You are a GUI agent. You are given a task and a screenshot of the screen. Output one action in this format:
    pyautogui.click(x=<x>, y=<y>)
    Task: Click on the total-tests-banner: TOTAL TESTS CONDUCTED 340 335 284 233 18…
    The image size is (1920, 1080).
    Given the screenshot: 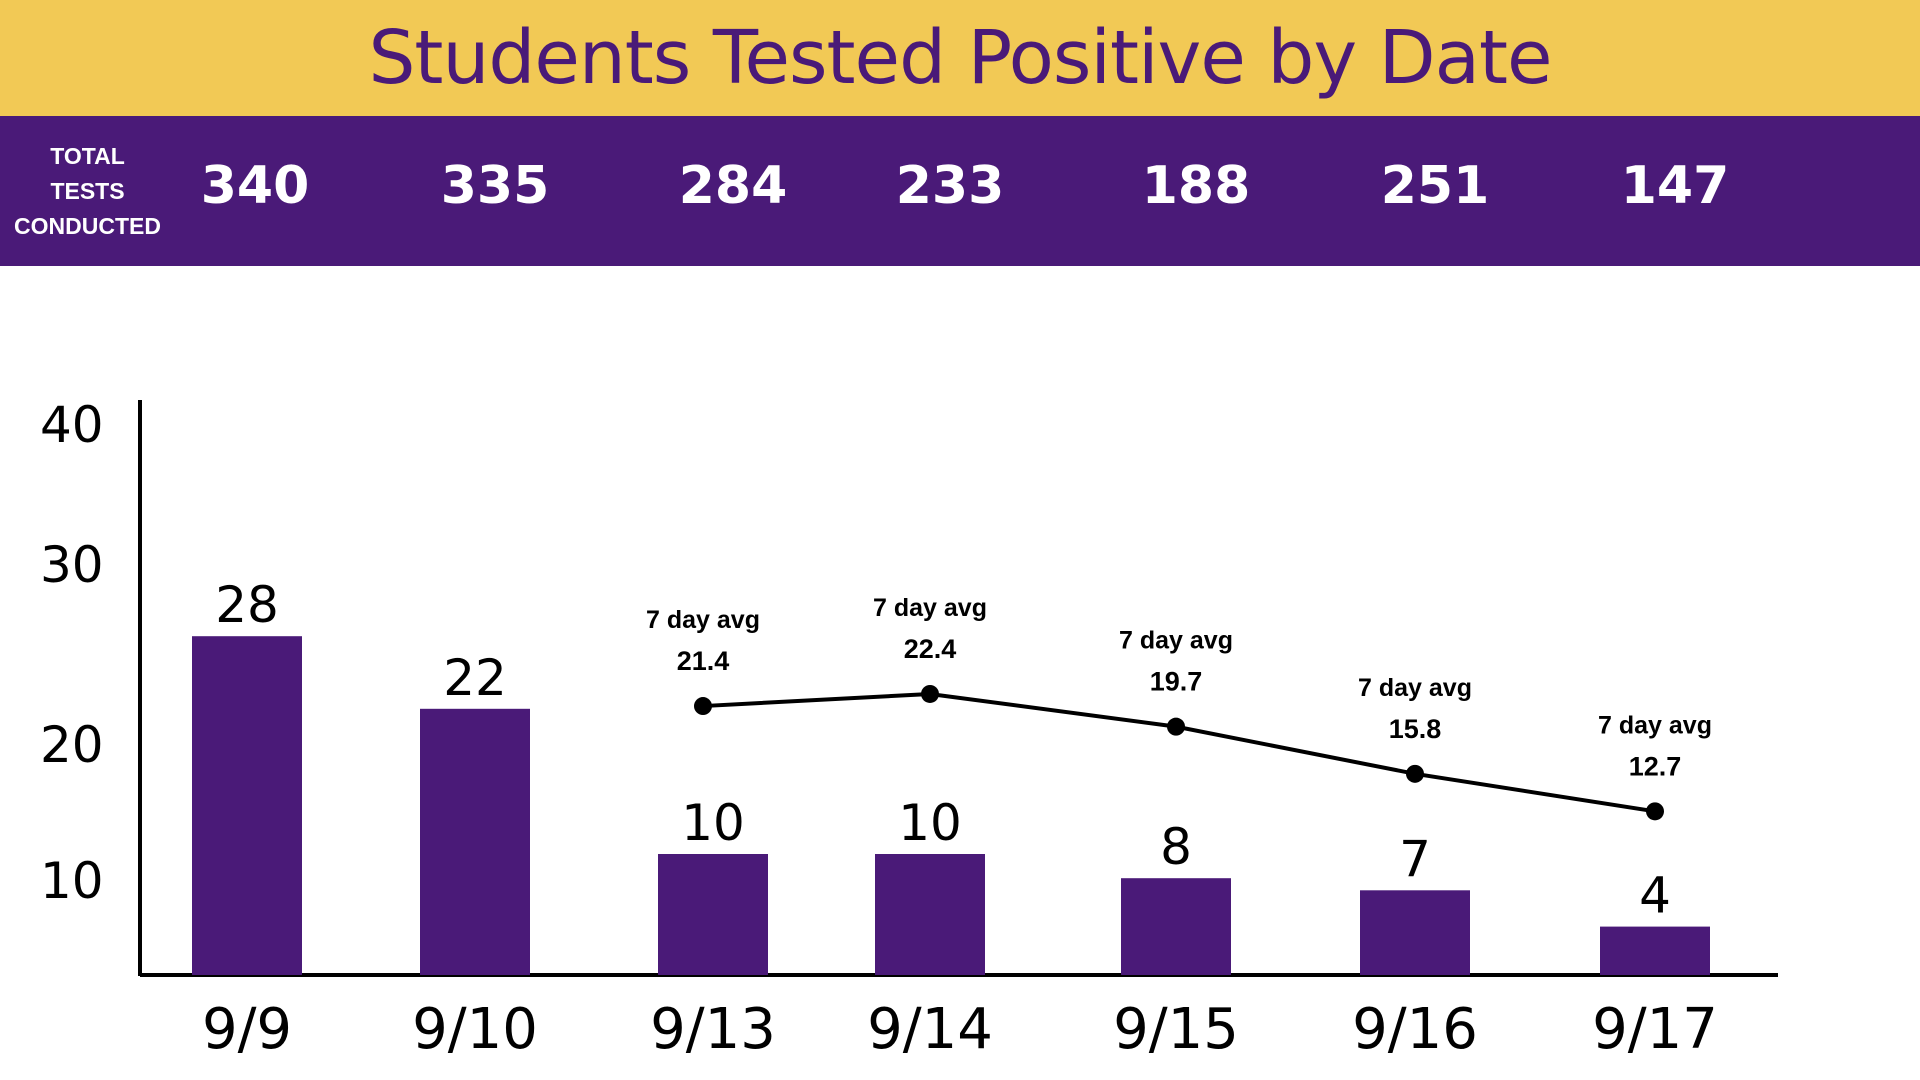 What is the action you would take?
    pyautogui.click(x=960, y=191)
    